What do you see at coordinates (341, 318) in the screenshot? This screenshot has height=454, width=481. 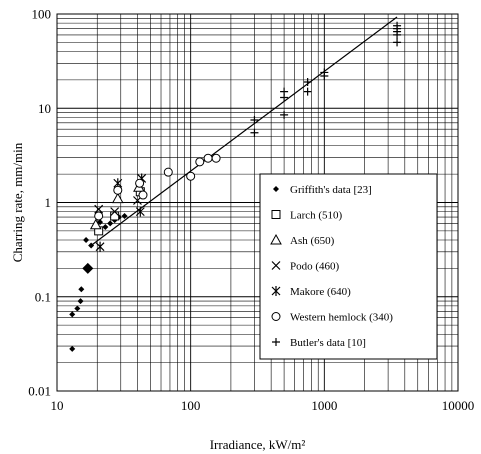 I see `legend-label: Western hemlock (340)` at bounding box center [341, 318].